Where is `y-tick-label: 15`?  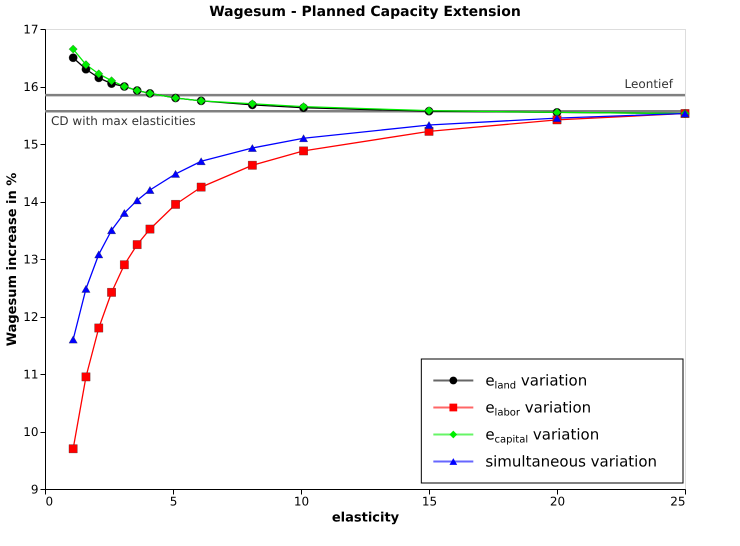 y-tick-label: 15 is located at coordinates (30, 145).